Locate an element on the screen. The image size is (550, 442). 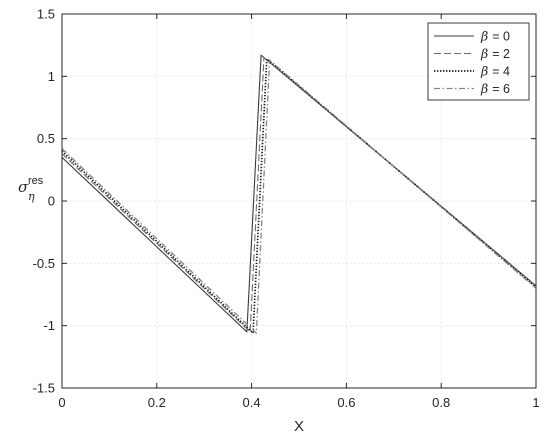
y-axis-tick-labels: -1.5 -1 -0.5 0 0.5 1 1.5 is located at coordinates (44, 201).